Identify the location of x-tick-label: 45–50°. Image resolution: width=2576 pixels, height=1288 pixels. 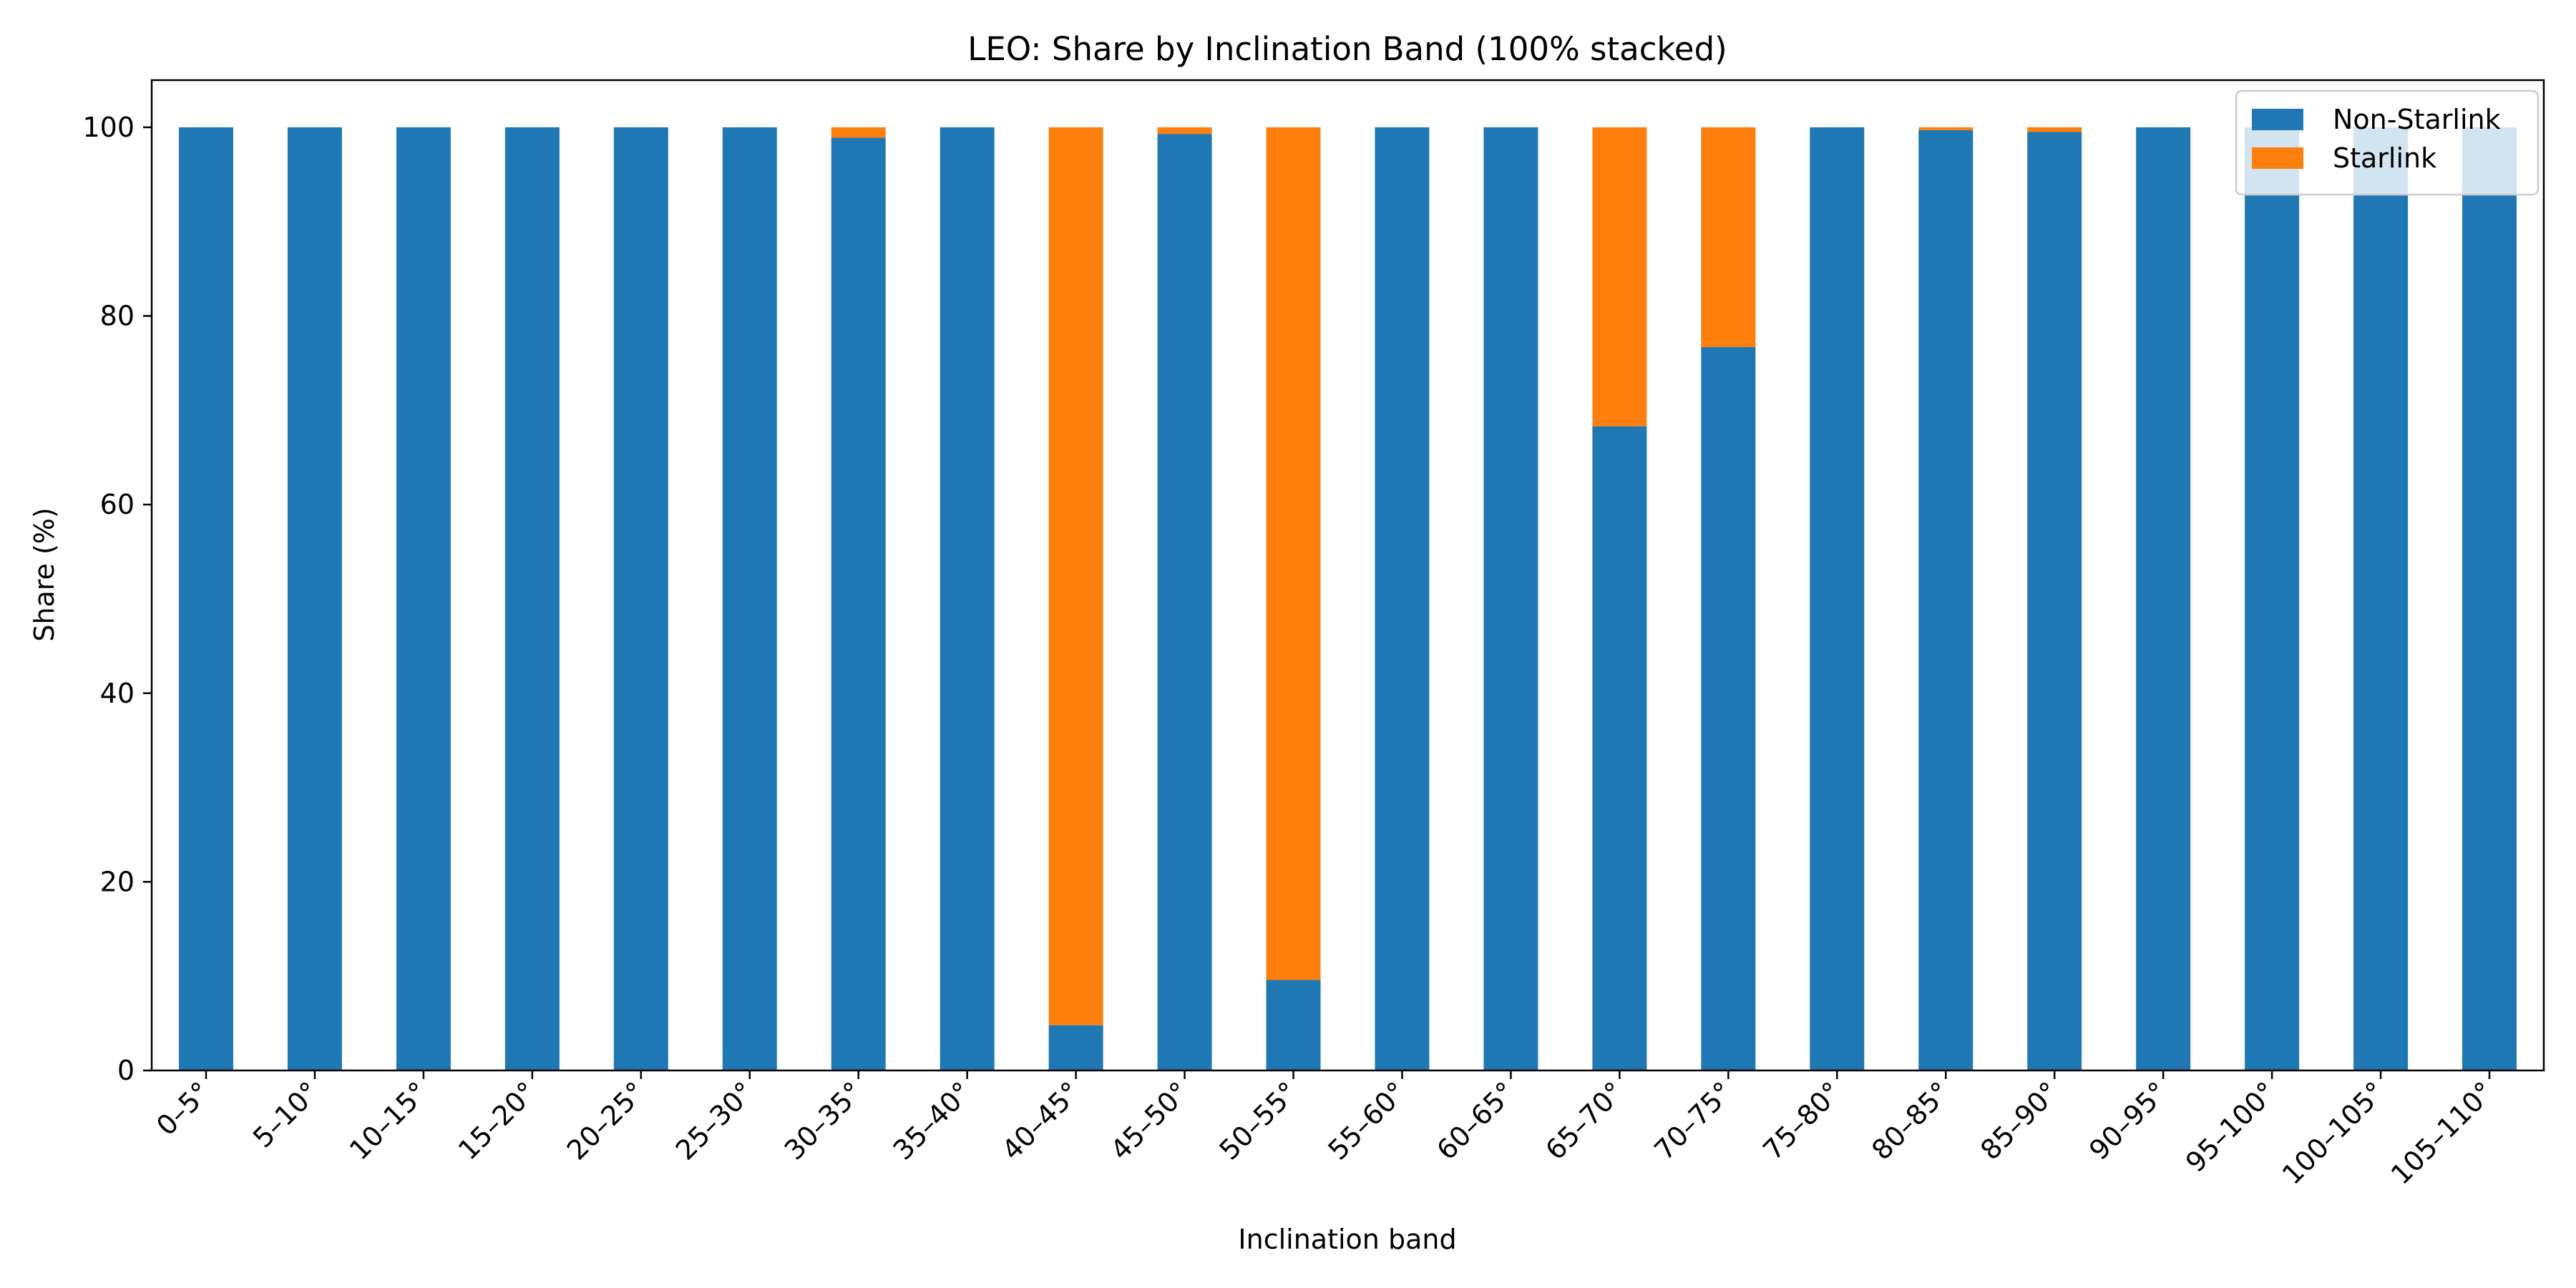
(1150, 1120).